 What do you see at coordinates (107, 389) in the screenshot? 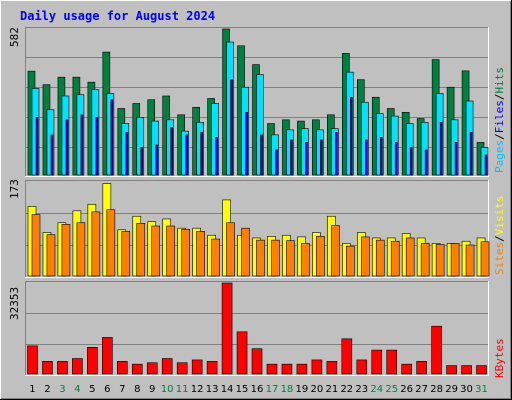
I see `day-label: 6` at bounding box center [107, 389].